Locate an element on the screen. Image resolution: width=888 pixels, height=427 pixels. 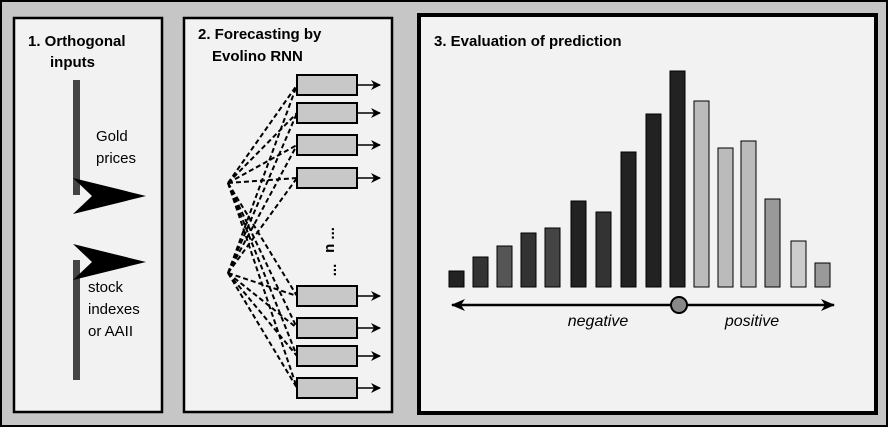
panel-title: 3. Evaluation of prediction is located at coordinates (528, 41).